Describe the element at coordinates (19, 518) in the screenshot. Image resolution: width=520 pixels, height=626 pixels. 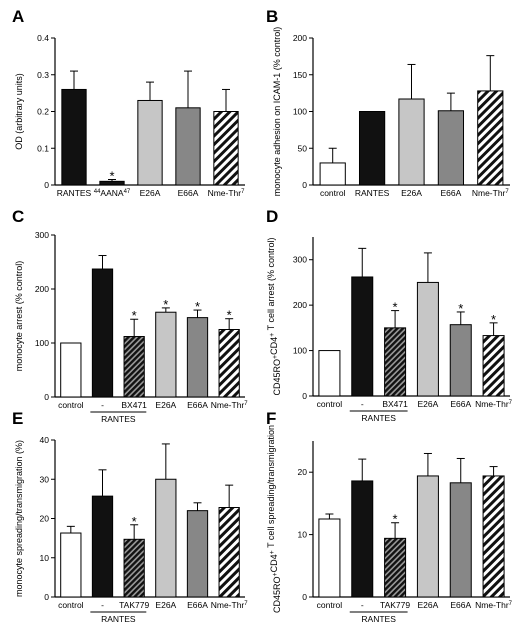
I see `y-axis-label: monocyte spreading/transmigration (%)` at that location.